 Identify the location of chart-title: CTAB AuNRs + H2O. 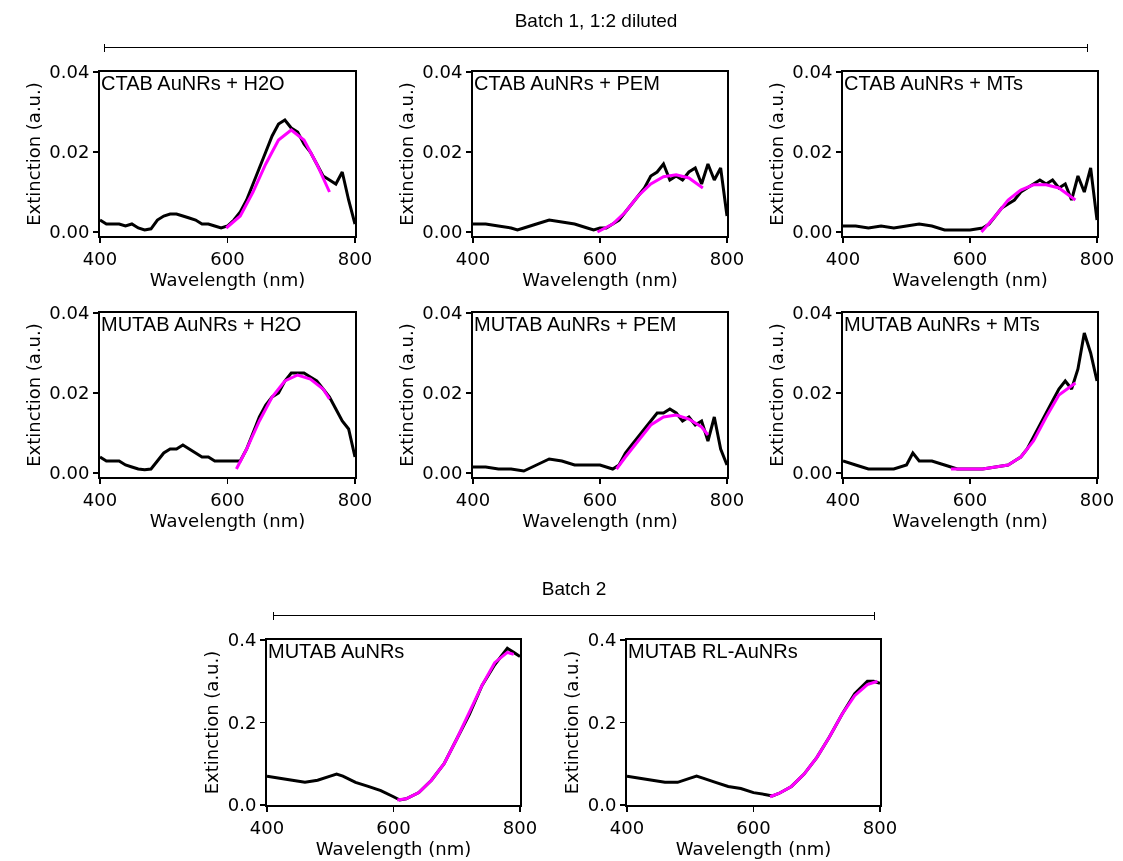
(193, 83).